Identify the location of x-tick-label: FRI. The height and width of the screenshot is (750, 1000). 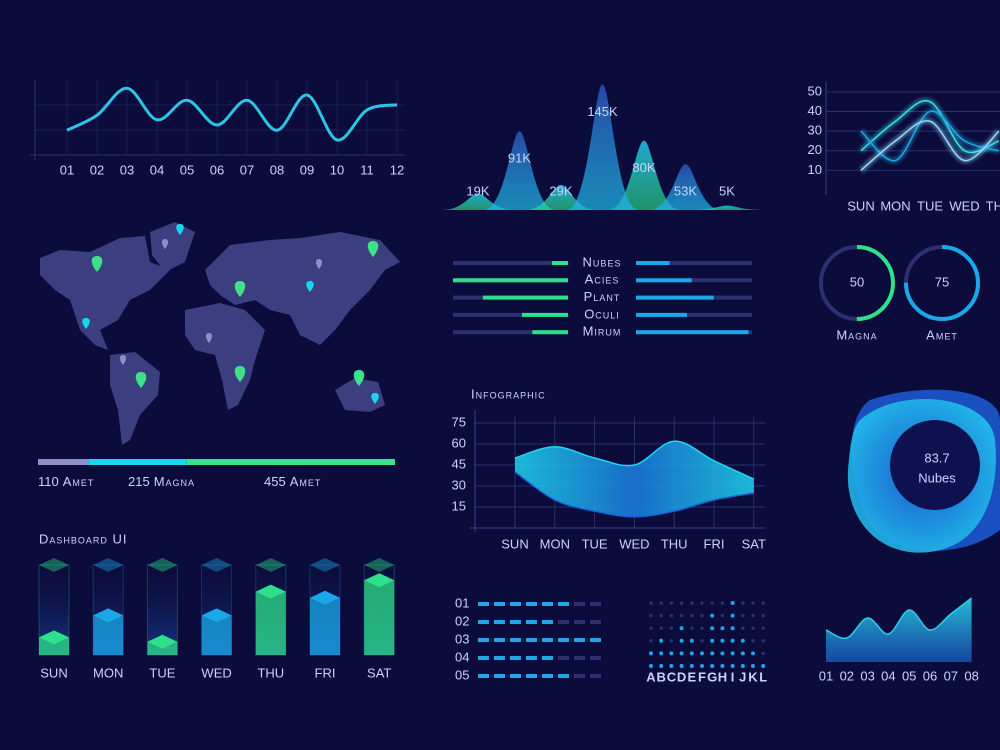
(325, 672).